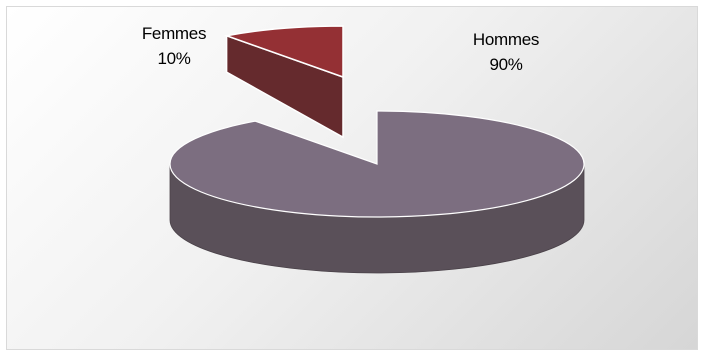  What do you see at coordinates (283, 52) in the screenshot?
I see `pie-slice-femmes-top` at bounding box center [283, 52].